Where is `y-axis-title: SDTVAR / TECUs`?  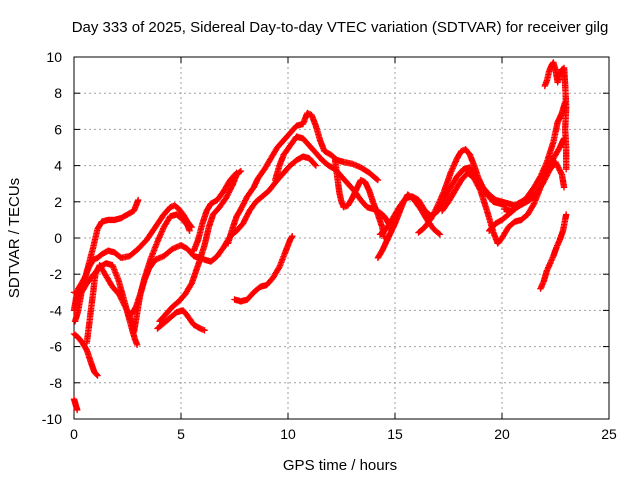 y-axis-title: SDTVAR / TECUs is located at coordinates (14, 238).